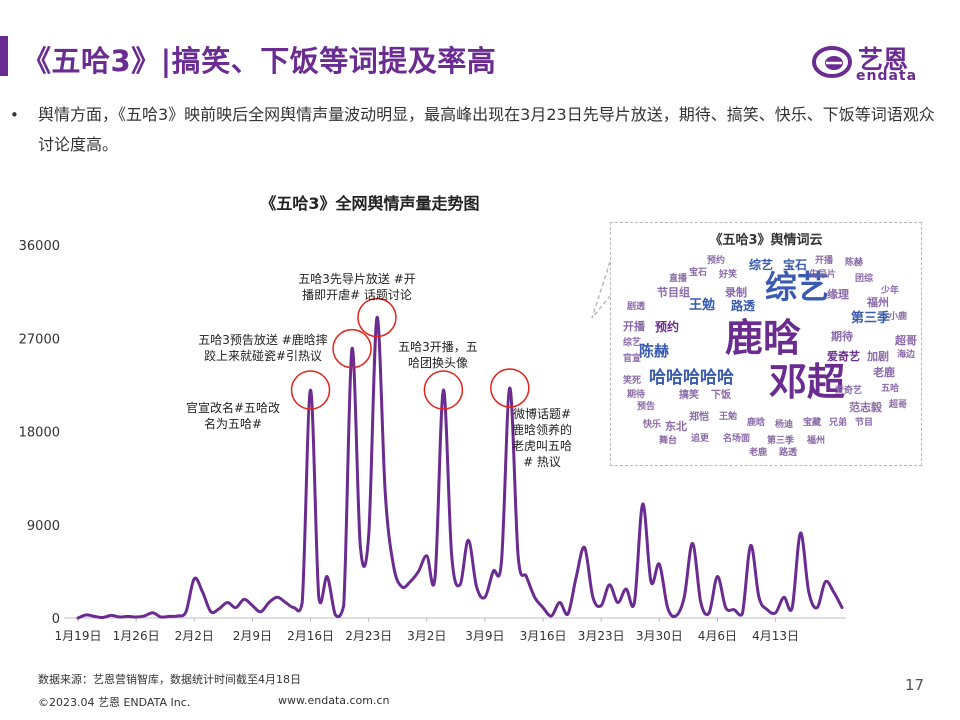 Image resolution: width=960 pixels, height=720 pixels. I want to click on peak-annotation-label: 五哈3先导片放送 #开, so click(357, 278).